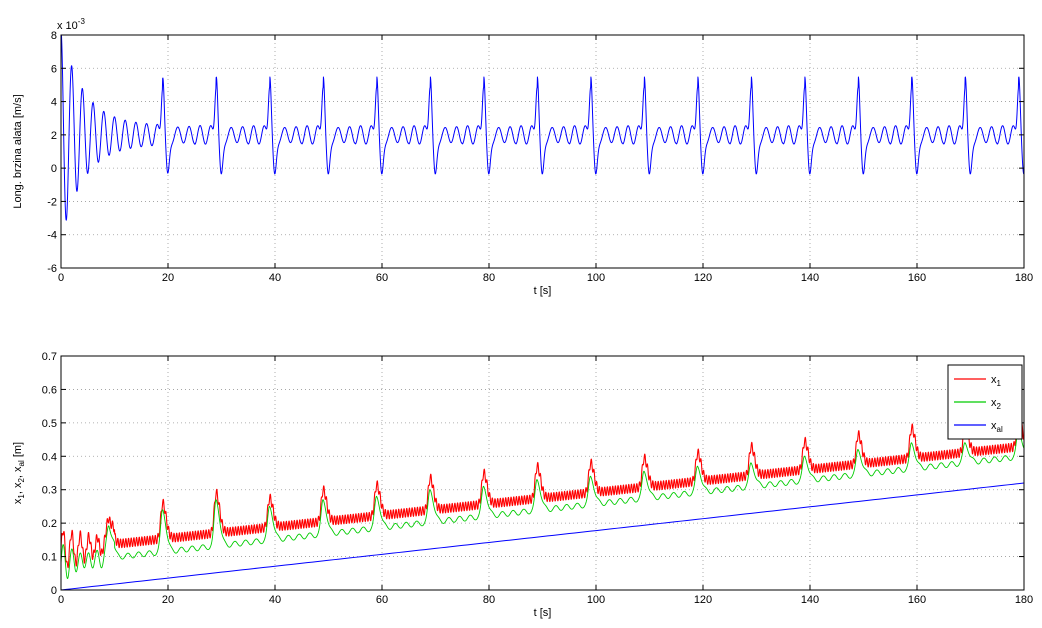  I want to click on exponent-base: x 10, so click(67, 26).